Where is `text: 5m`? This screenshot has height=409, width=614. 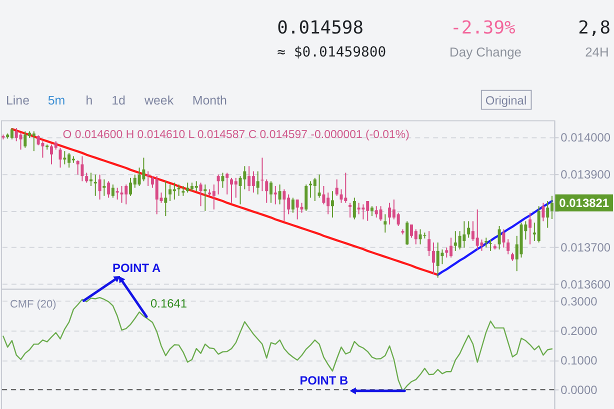 text: 5m is located at coordinates (57, 100).